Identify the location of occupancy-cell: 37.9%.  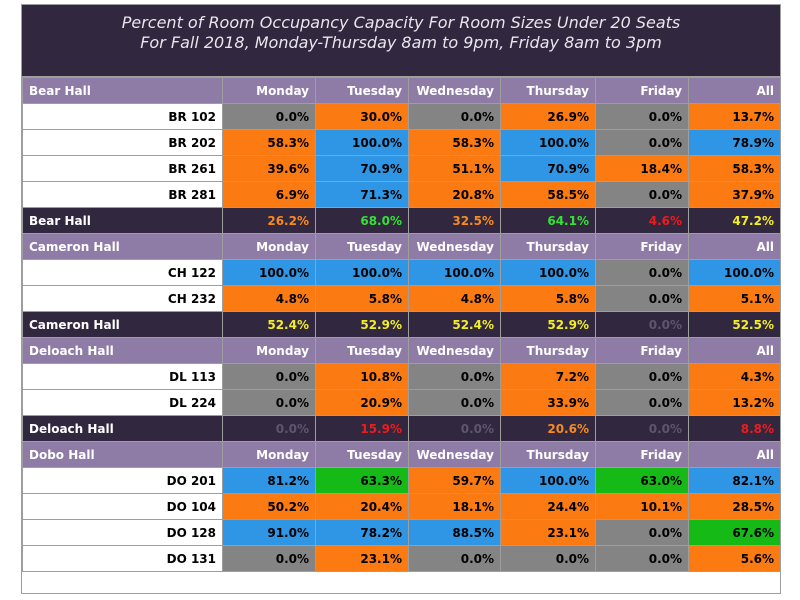
(734, 194).